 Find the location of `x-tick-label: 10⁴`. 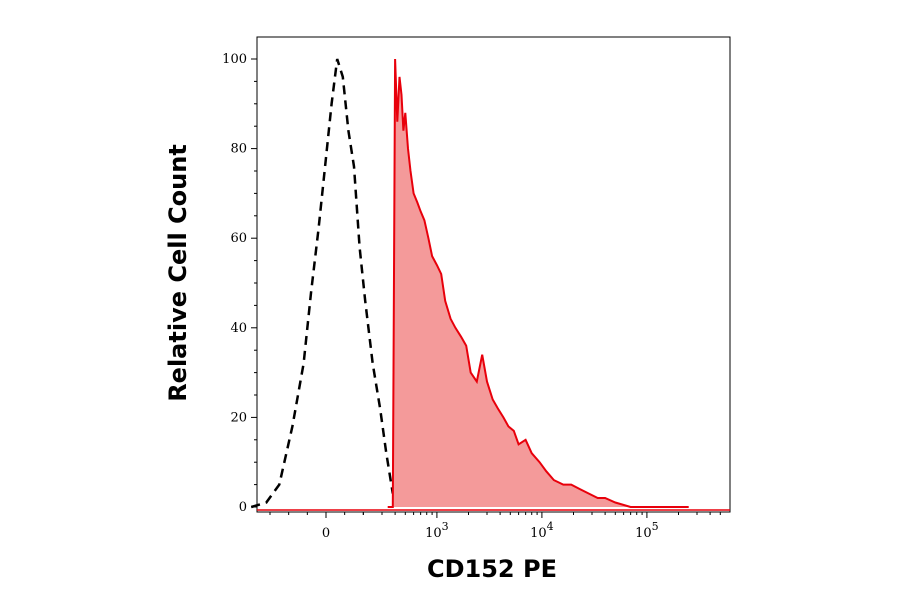

x-tick-label: 10⁴ is located at coordinates (542, 530).